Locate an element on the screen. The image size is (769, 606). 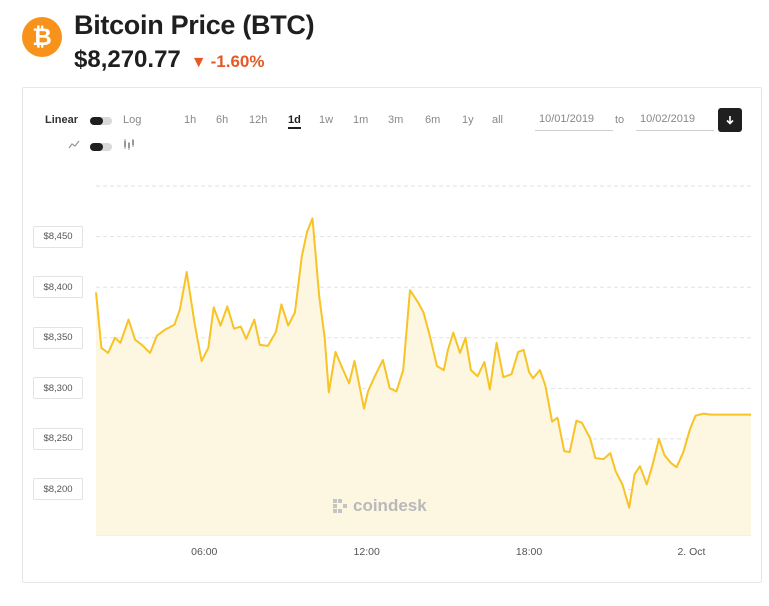
scale-toggle is located at coordinates (101, 121).